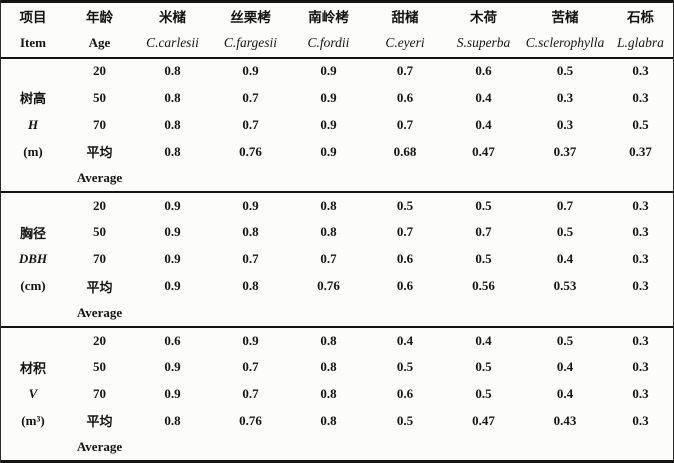  I want to click on table-row: 树高 50 0.8 0.7 0.9 0.6 0.4 0.3 0.3, so click(337, 97).